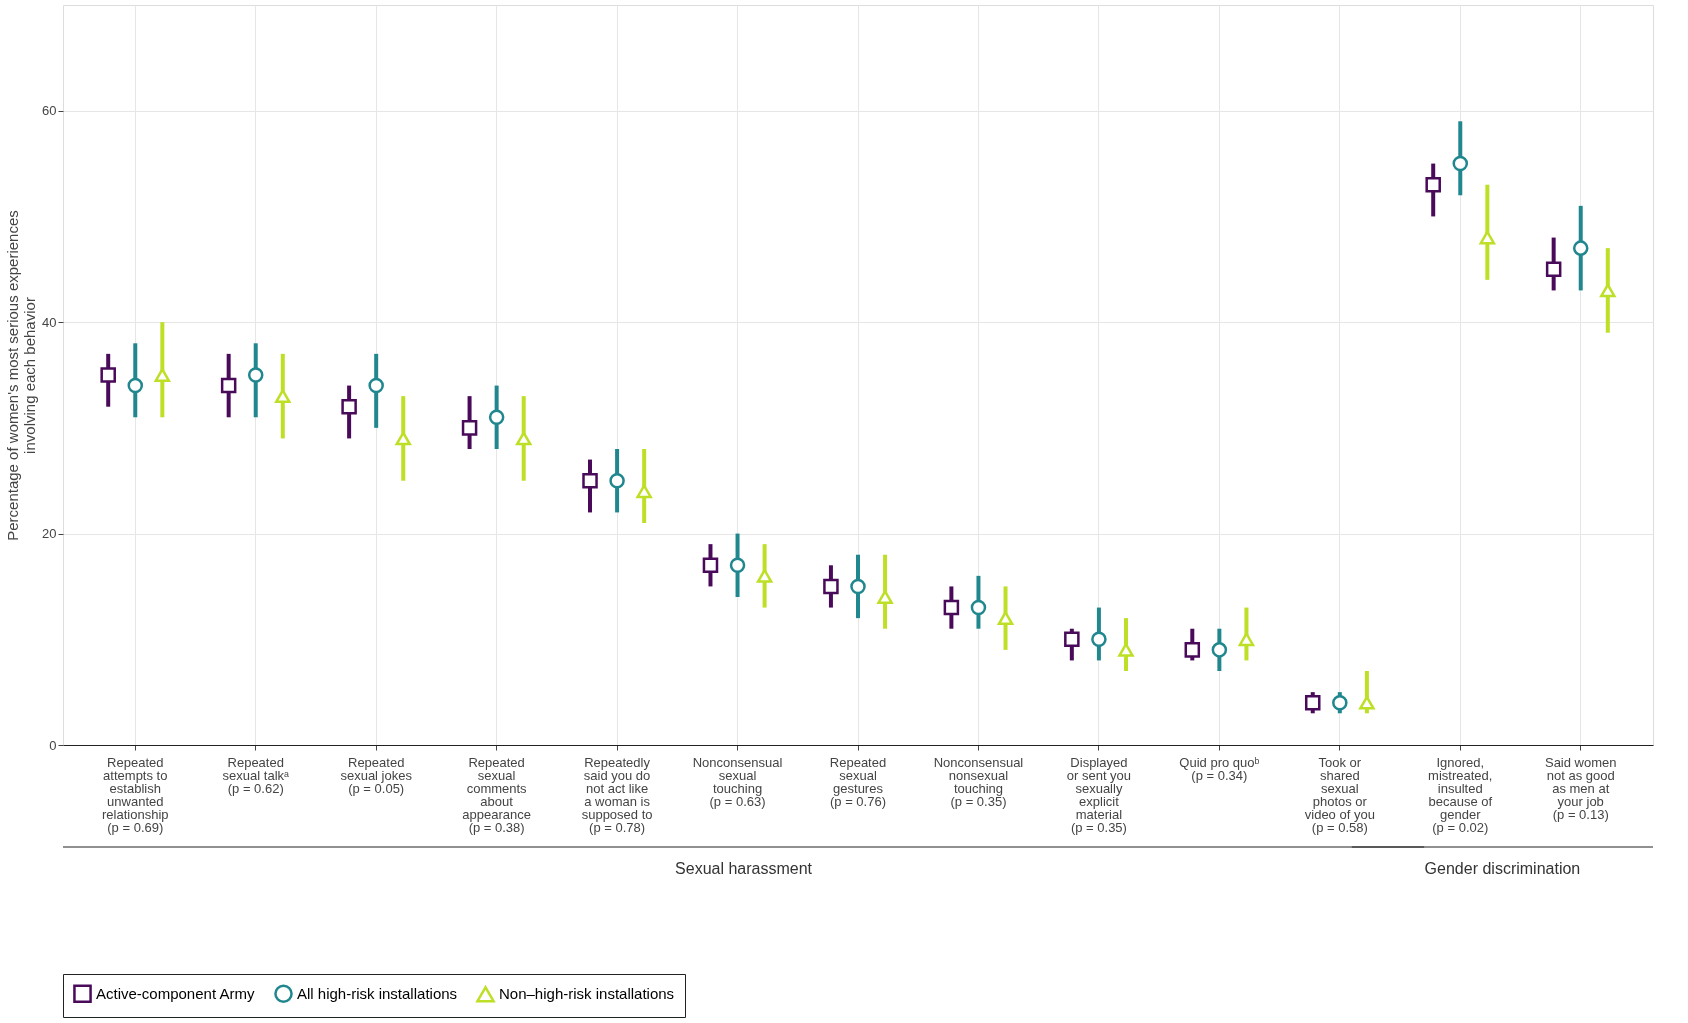 The image size is (1688, 1023). Describe the element at coordinates (376, 775) in the screenshot. I see `x-tick-label: Repeated sexual jokes (p = 0.05)` at that location.